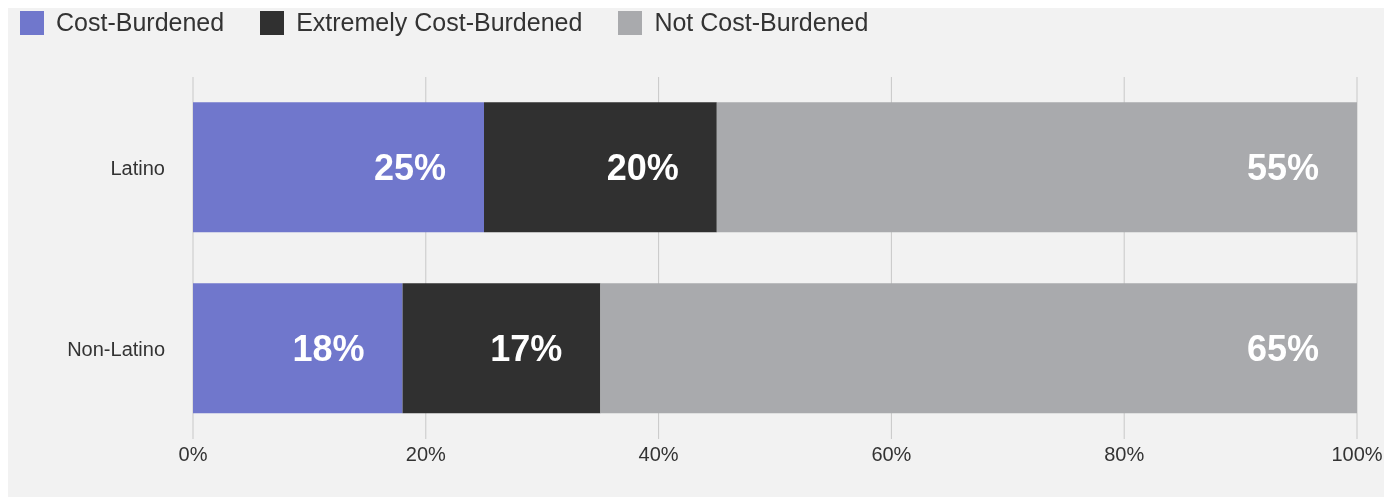 The width and height of the screenshot is (1392, 497). Describe the element at coordinates (658, 454) in the screenshot. I see `x-tick-label: 40%` at that location.